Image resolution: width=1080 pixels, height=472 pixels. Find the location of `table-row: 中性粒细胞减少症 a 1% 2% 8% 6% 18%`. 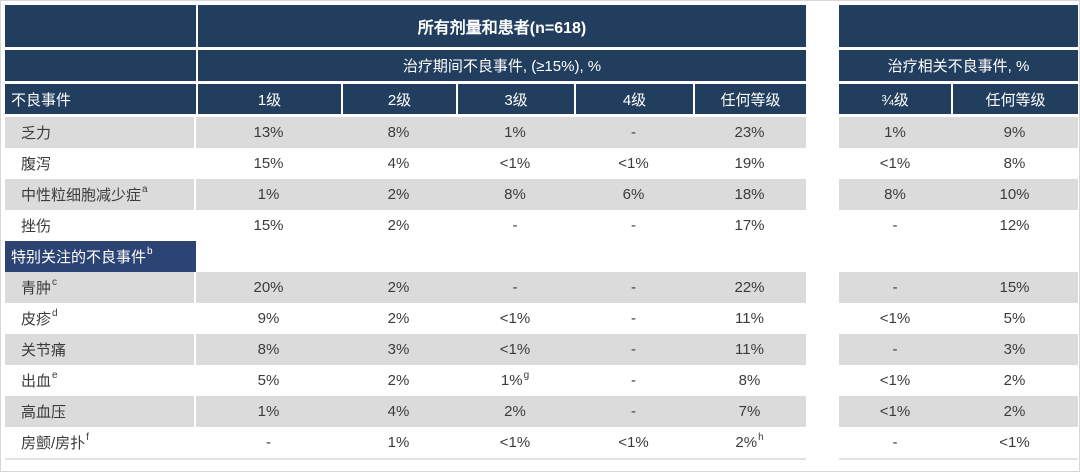

table-row: 中性粒细胞减少症 a 1% 2% 8% 6% 18% is located at coordinates (405, 194).